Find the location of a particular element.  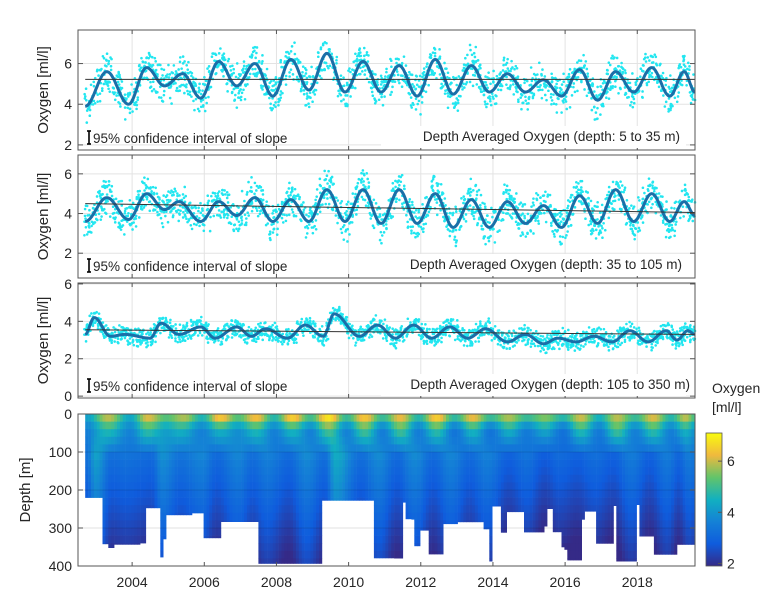

y-tick-label: 4 is located at coordinates (68, 104).